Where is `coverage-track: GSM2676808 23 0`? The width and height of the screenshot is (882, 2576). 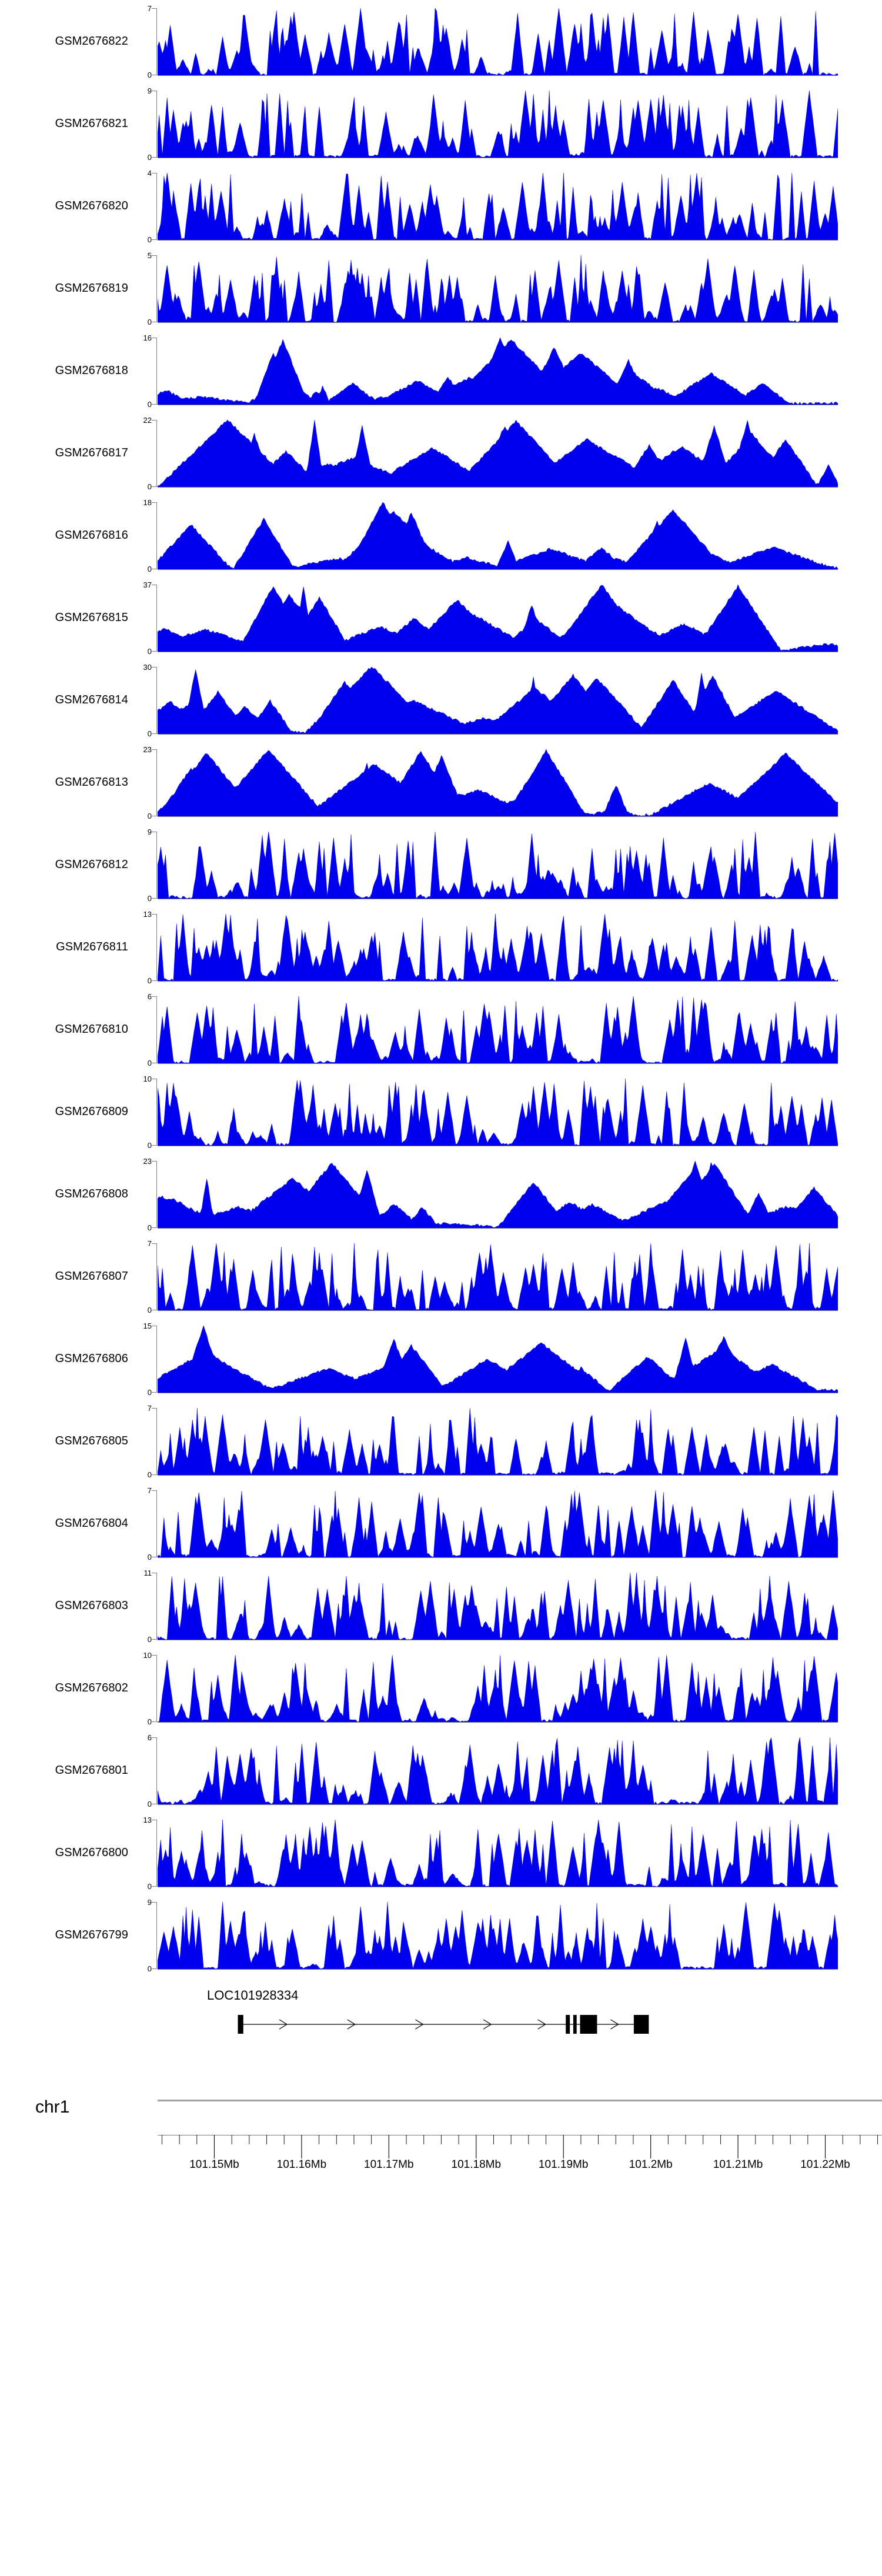 coverage-track: GSM2676808 23 0 is located at coordinates (441, 1194).